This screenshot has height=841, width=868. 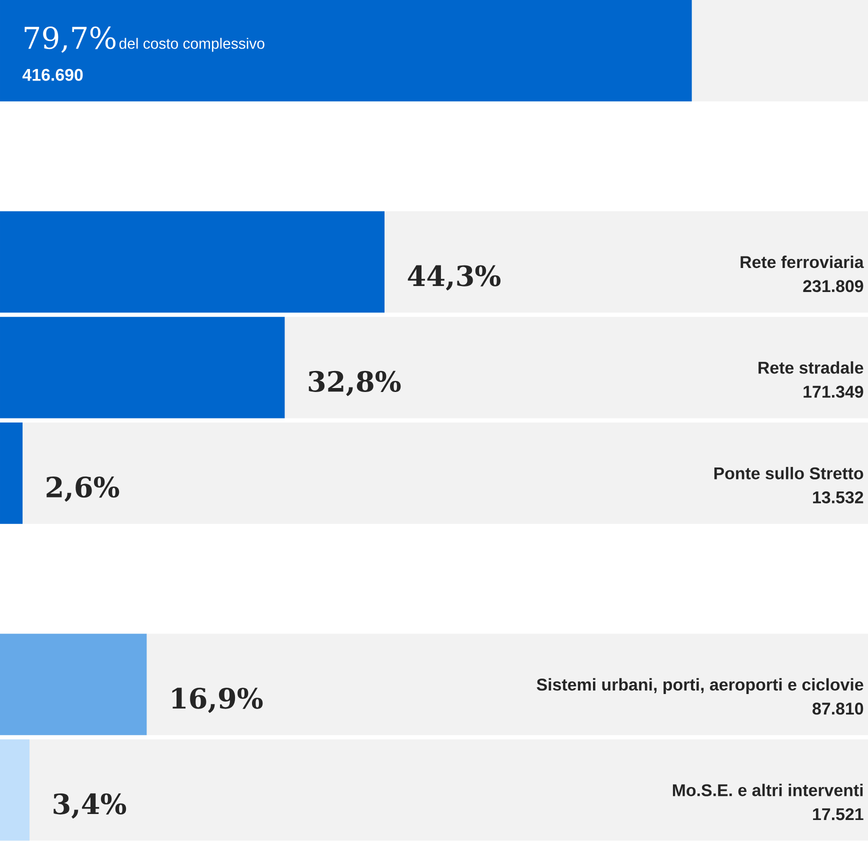 What do you see at coordinates (454, 278) in the screenshot?
I see `data-label: 44,3%` at bounding box center [454, 278].